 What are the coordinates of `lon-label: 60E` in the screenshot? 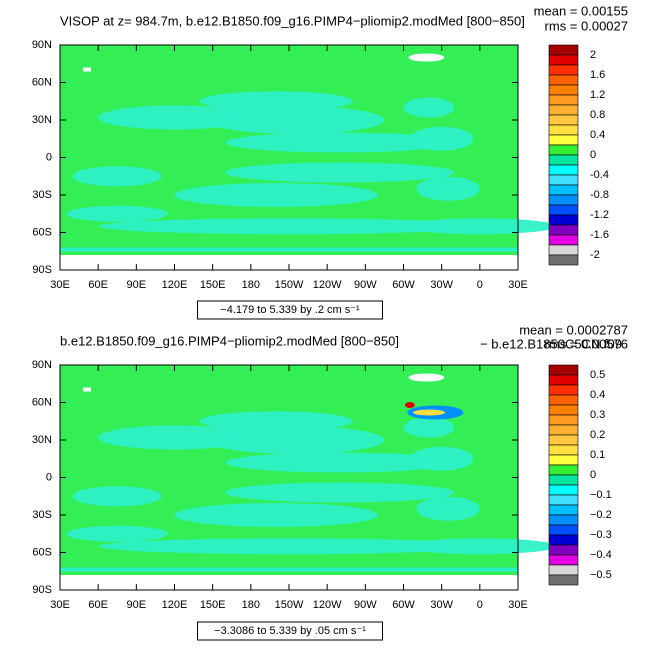 It's located at (98, 605).